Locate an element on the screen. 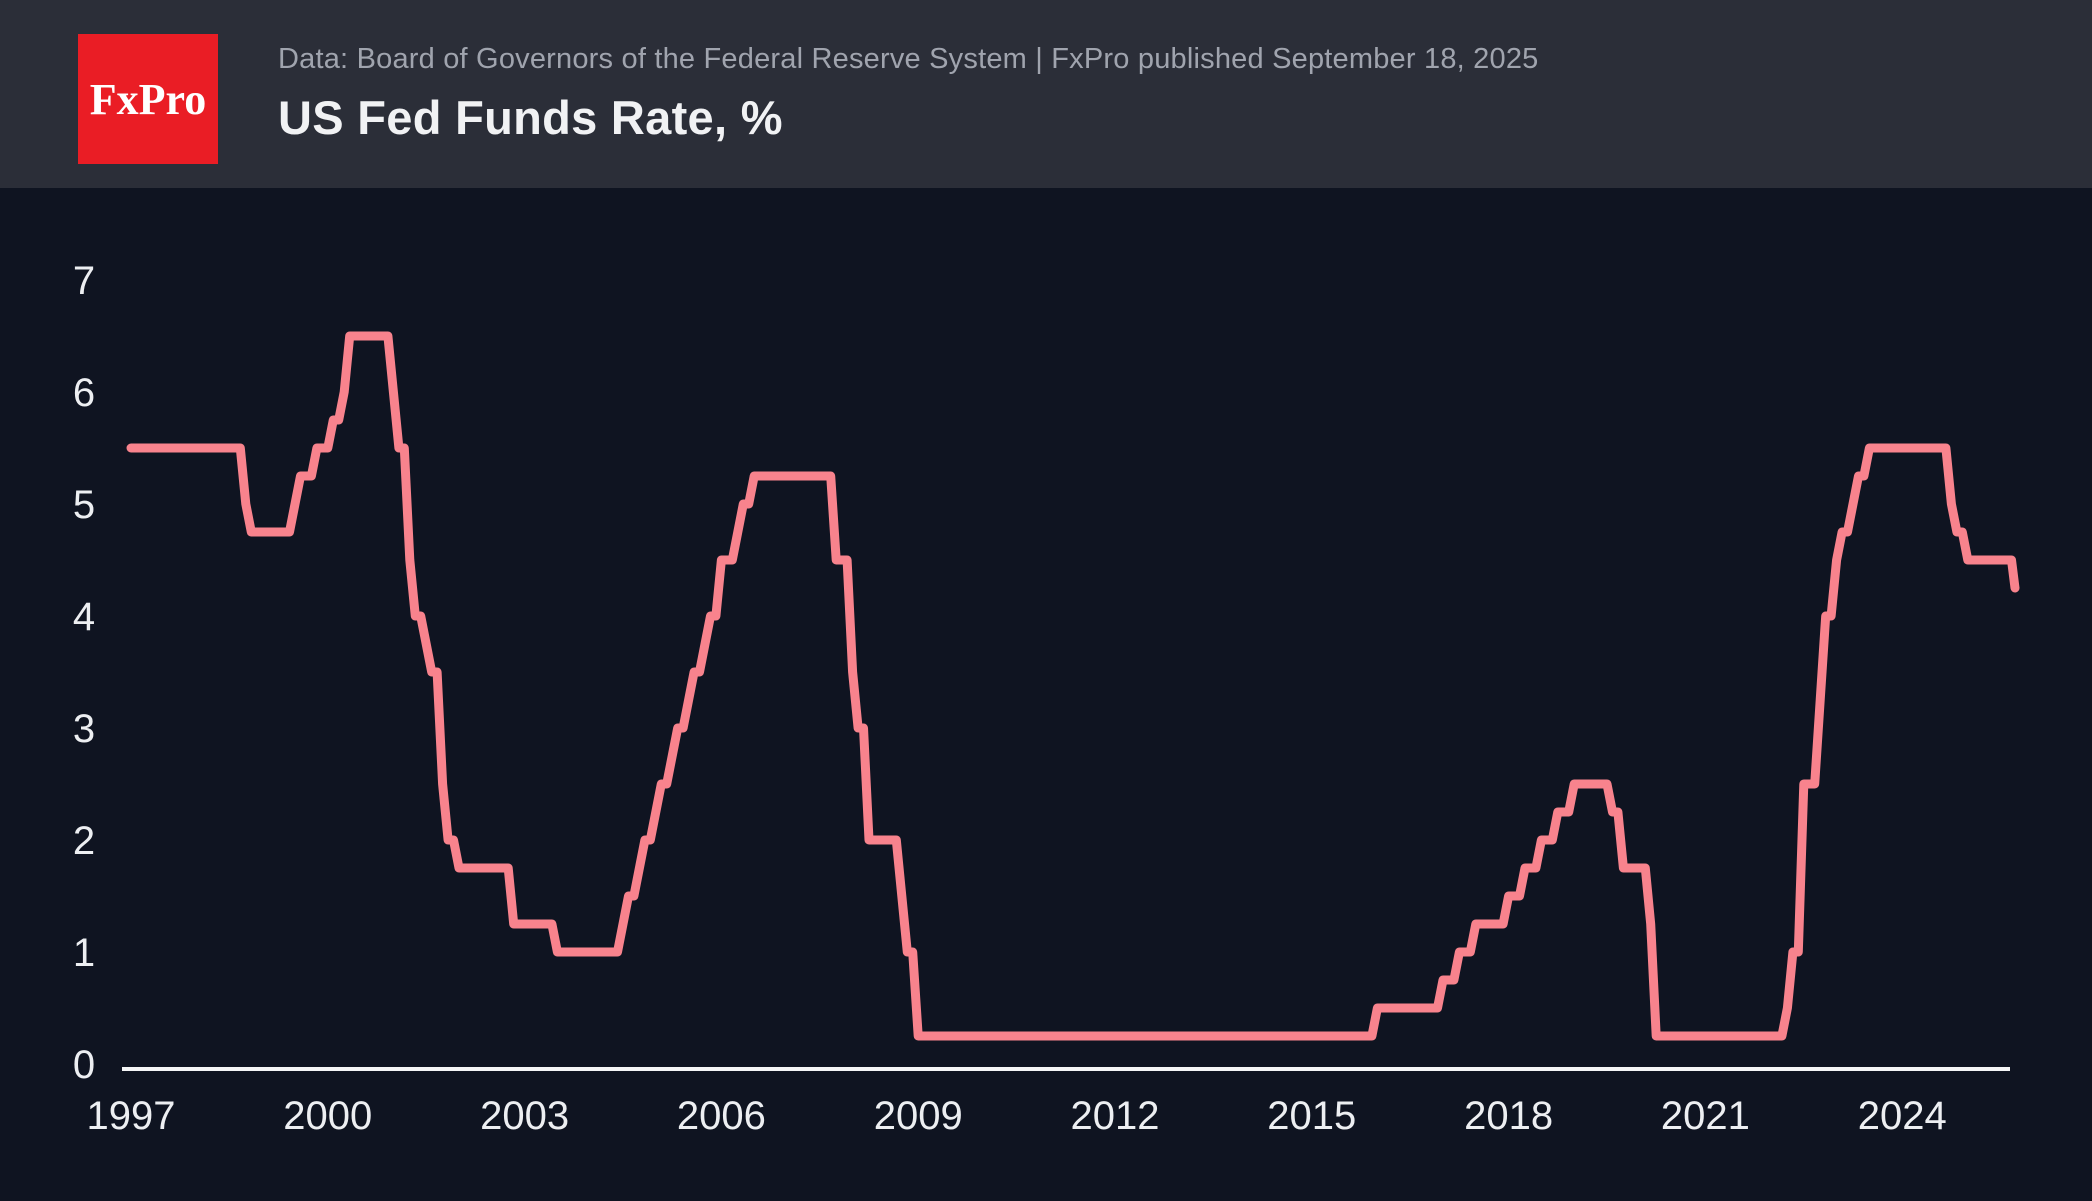 This screenshot has height=1201, width=2092. x-axis-tick-label: 2006 is located at coordinates (721, 1116).